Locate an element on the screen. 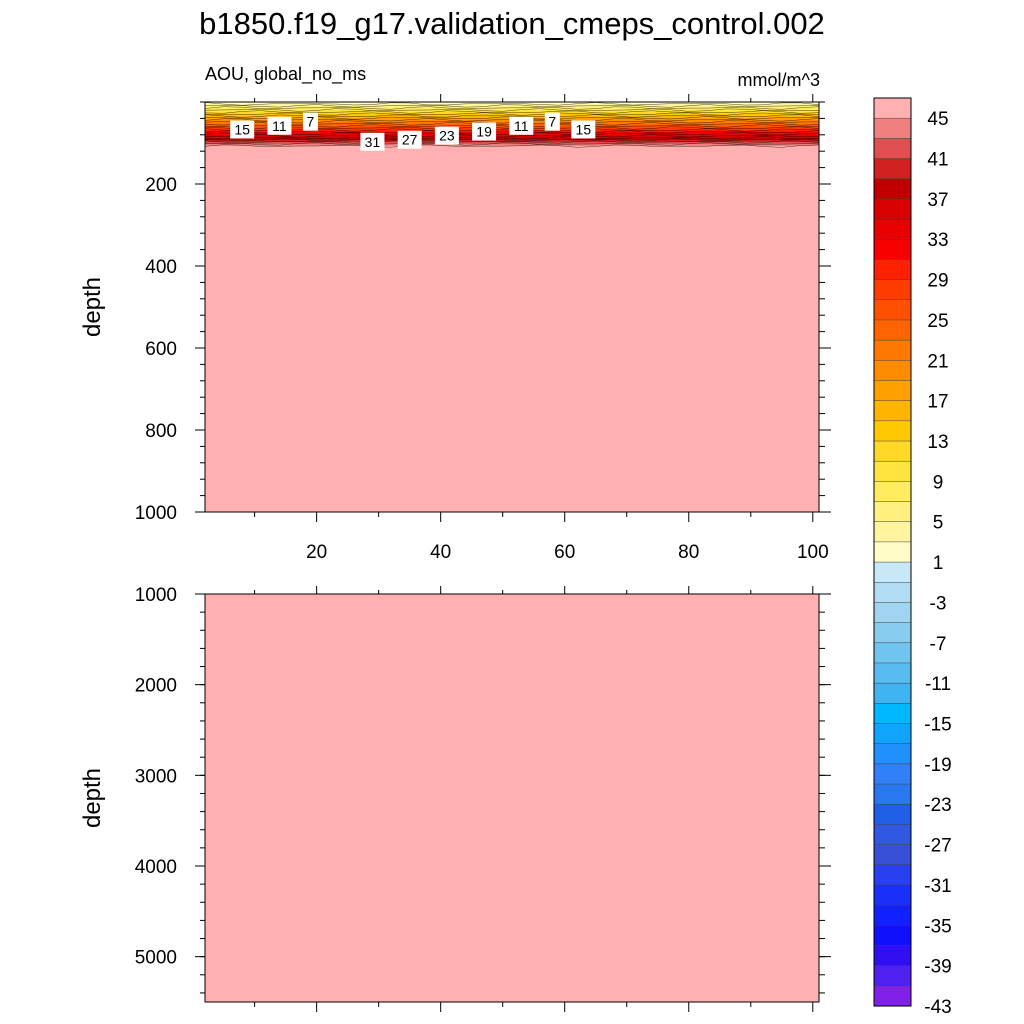  contour-label: 15 is located at coordinates (584, 129).